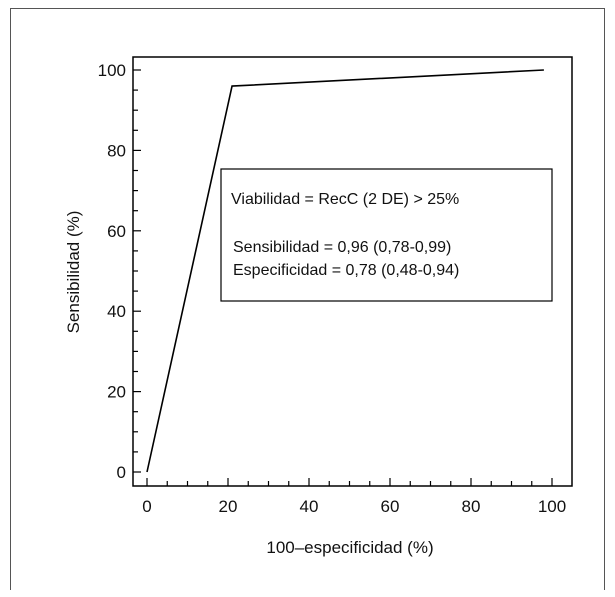 The width and height of the screenshot is (615, 597). I want to click on y-axis-title: Sensibilidad (%), so click(73, 272).